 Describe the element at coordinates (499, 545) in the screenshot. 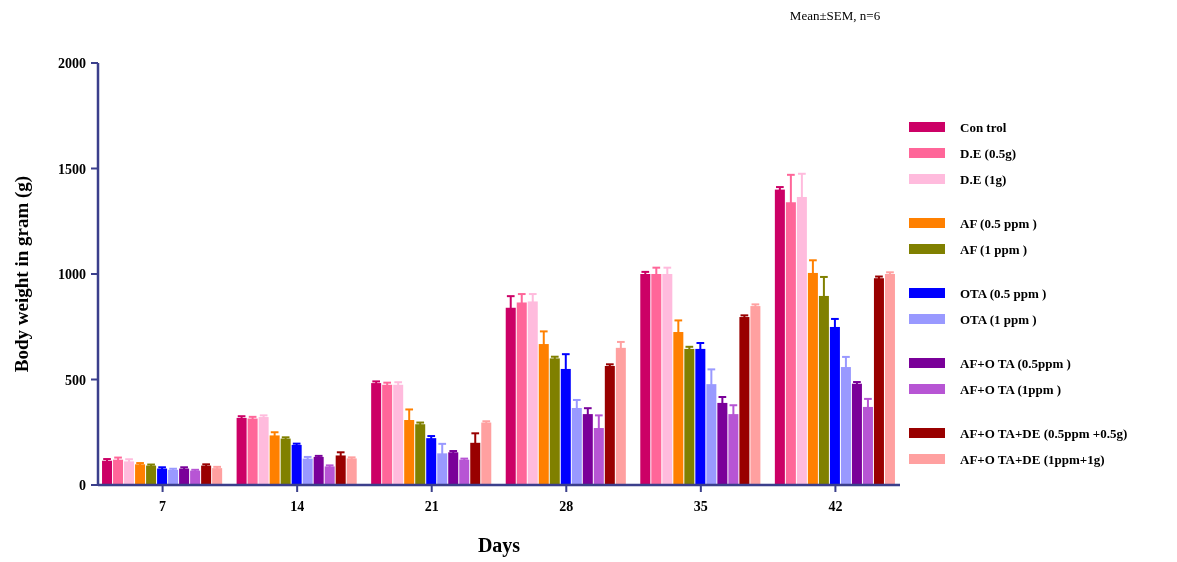

I see `x-axis-title: Days` at that location.